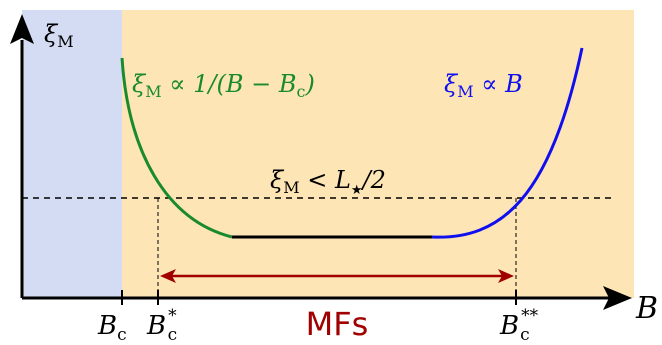 The image size is (662, 345). I want to click on tick-label-bc: Bc, so click(112, 328).